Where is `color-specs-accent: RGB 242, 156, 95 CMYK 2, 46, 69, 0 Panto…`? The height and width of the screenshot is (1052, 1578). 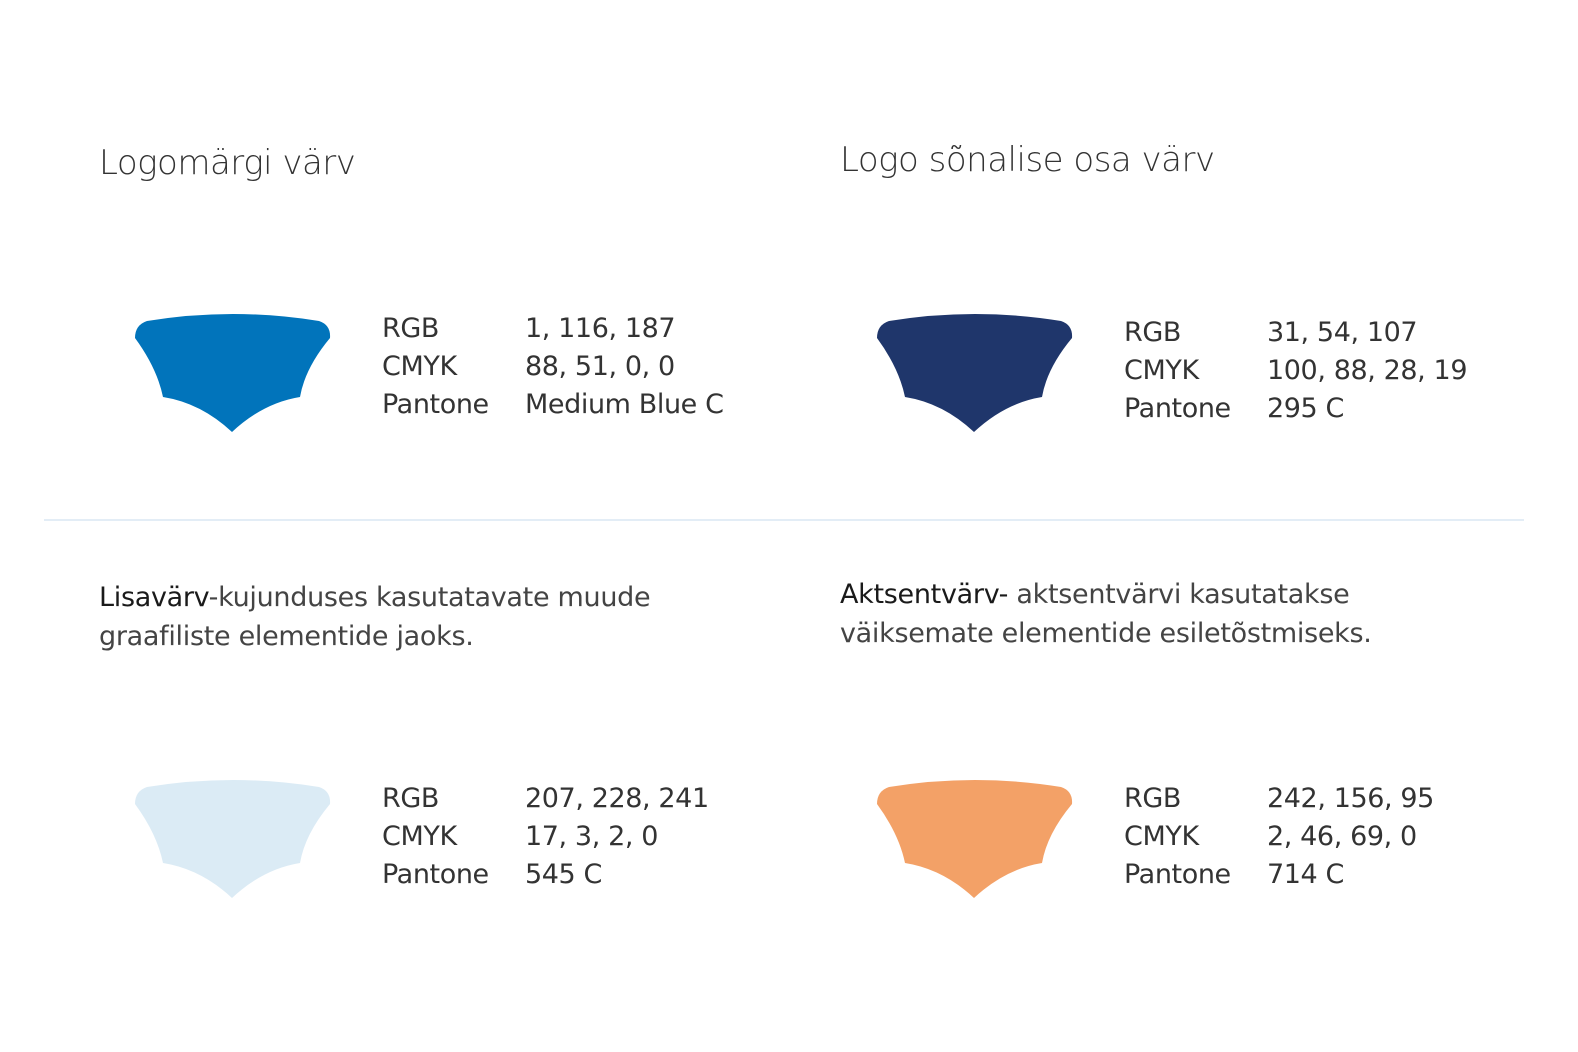 color-specs-accent: RGB 242, 156, 95 CMYK 2, 46, 69, 0 Panto… is located at coordinates (1279, 837).